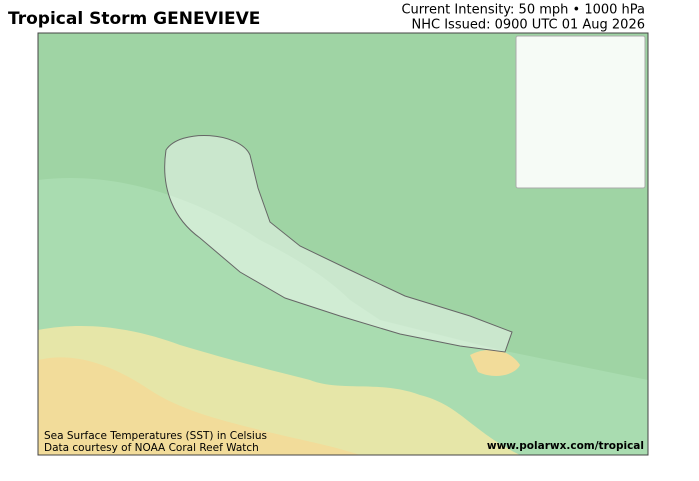 The height and width of the screenshot is (481, 699). What do you see at coordinates (565, 446) in the screenshot?
I see `footer-url: www.polarwx.com/tropical` at bounding box center [565, 446].